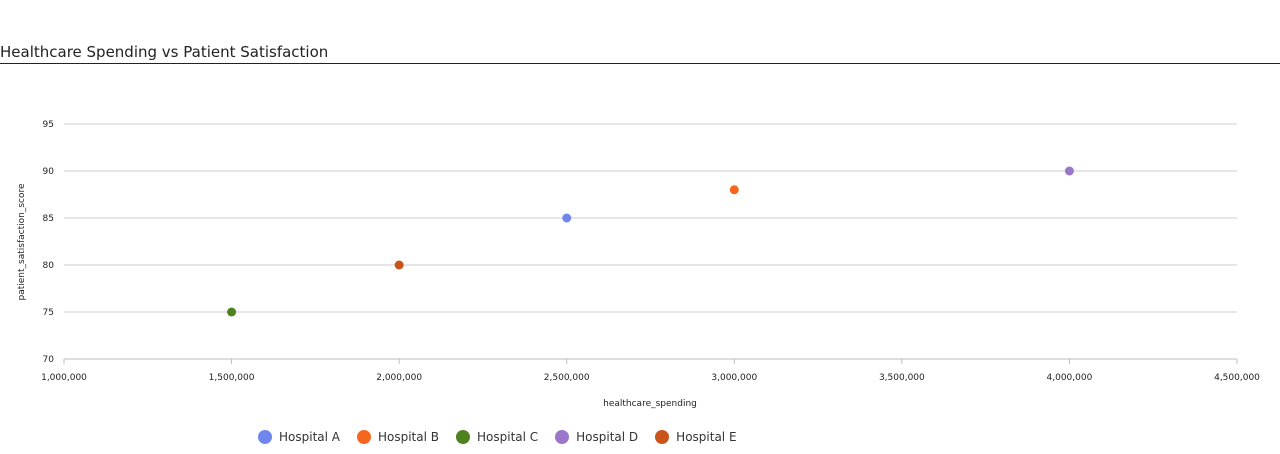 This screenshot has width=1280, height=454. What do you see at coordinates (1237, 378) in the screenshot?
I see `x-tick-label: 4,500,000` at bounding box center [1237, 378].